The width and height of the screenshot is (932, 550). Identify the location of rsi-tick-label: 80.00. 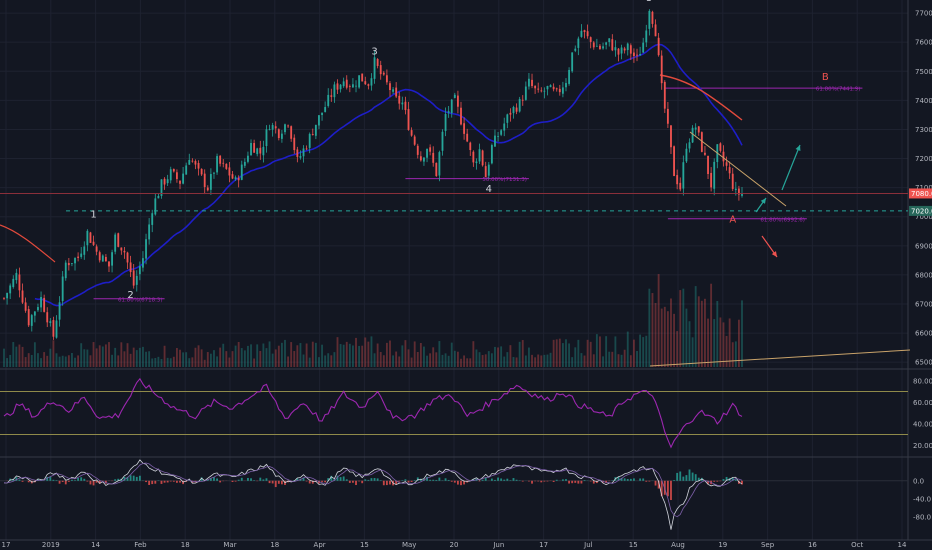
(922, 381).